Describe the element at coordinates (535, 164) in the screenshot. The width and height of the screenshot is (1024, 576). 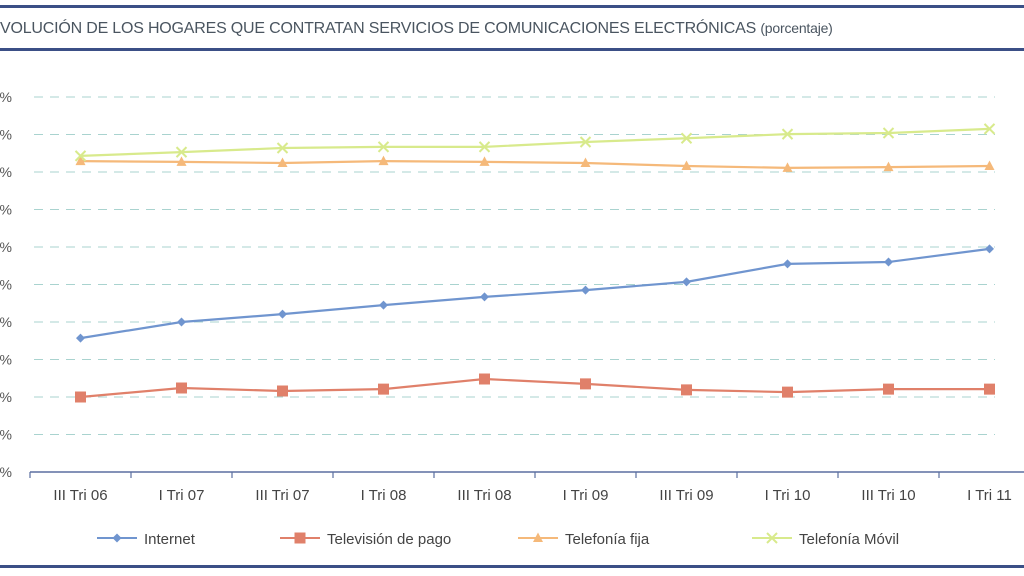
I see `series-line-telefonia-fija` at that location.